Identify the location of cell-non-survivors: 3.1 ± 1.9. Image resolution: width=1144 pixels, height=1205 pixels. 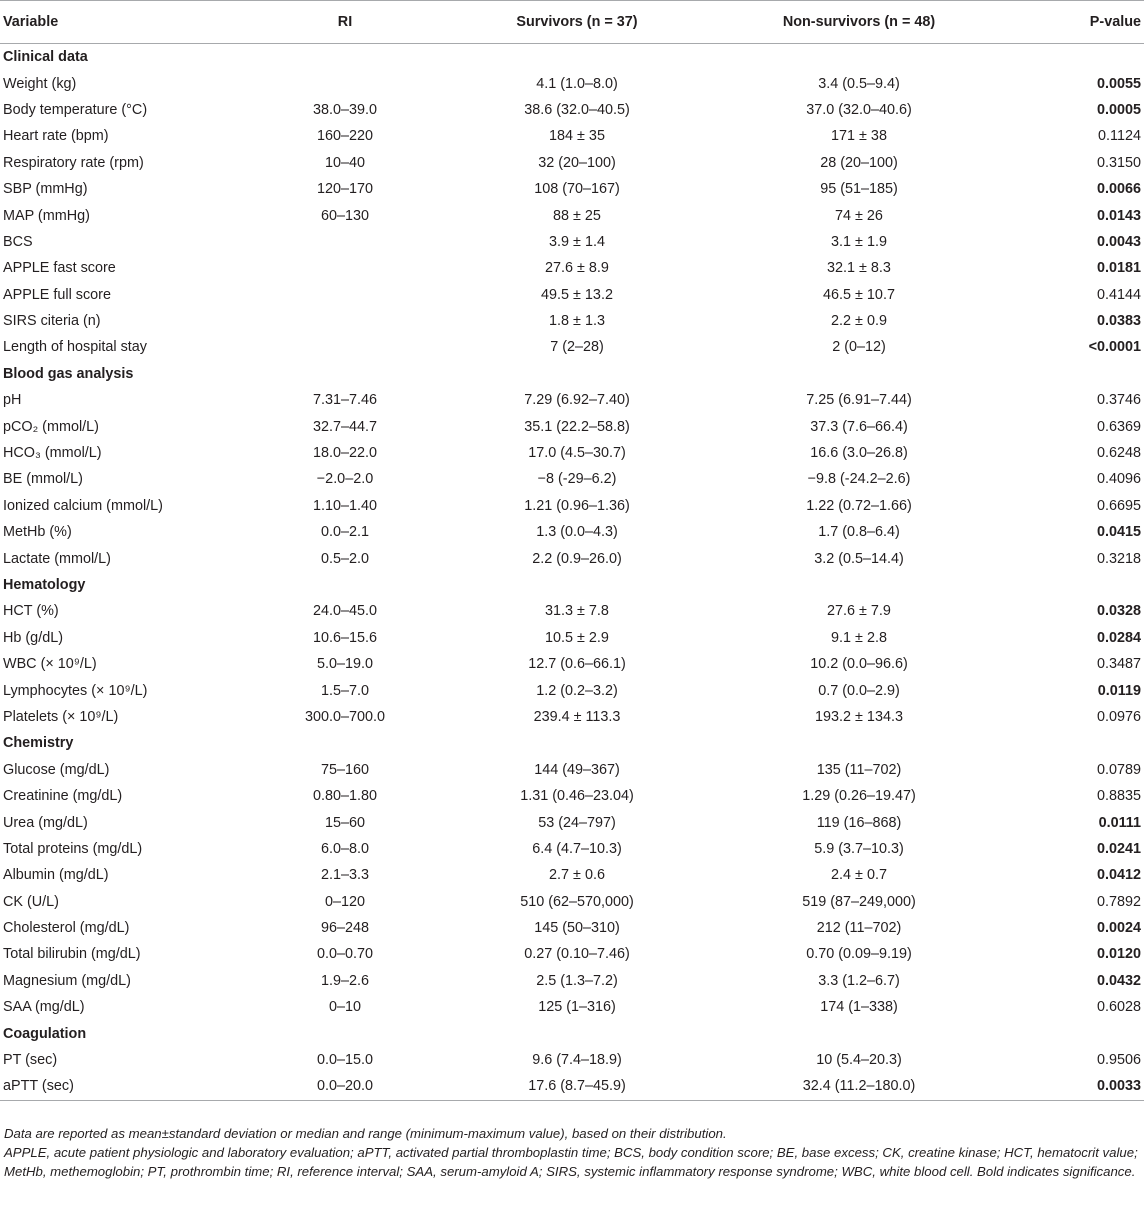
(859, 241).